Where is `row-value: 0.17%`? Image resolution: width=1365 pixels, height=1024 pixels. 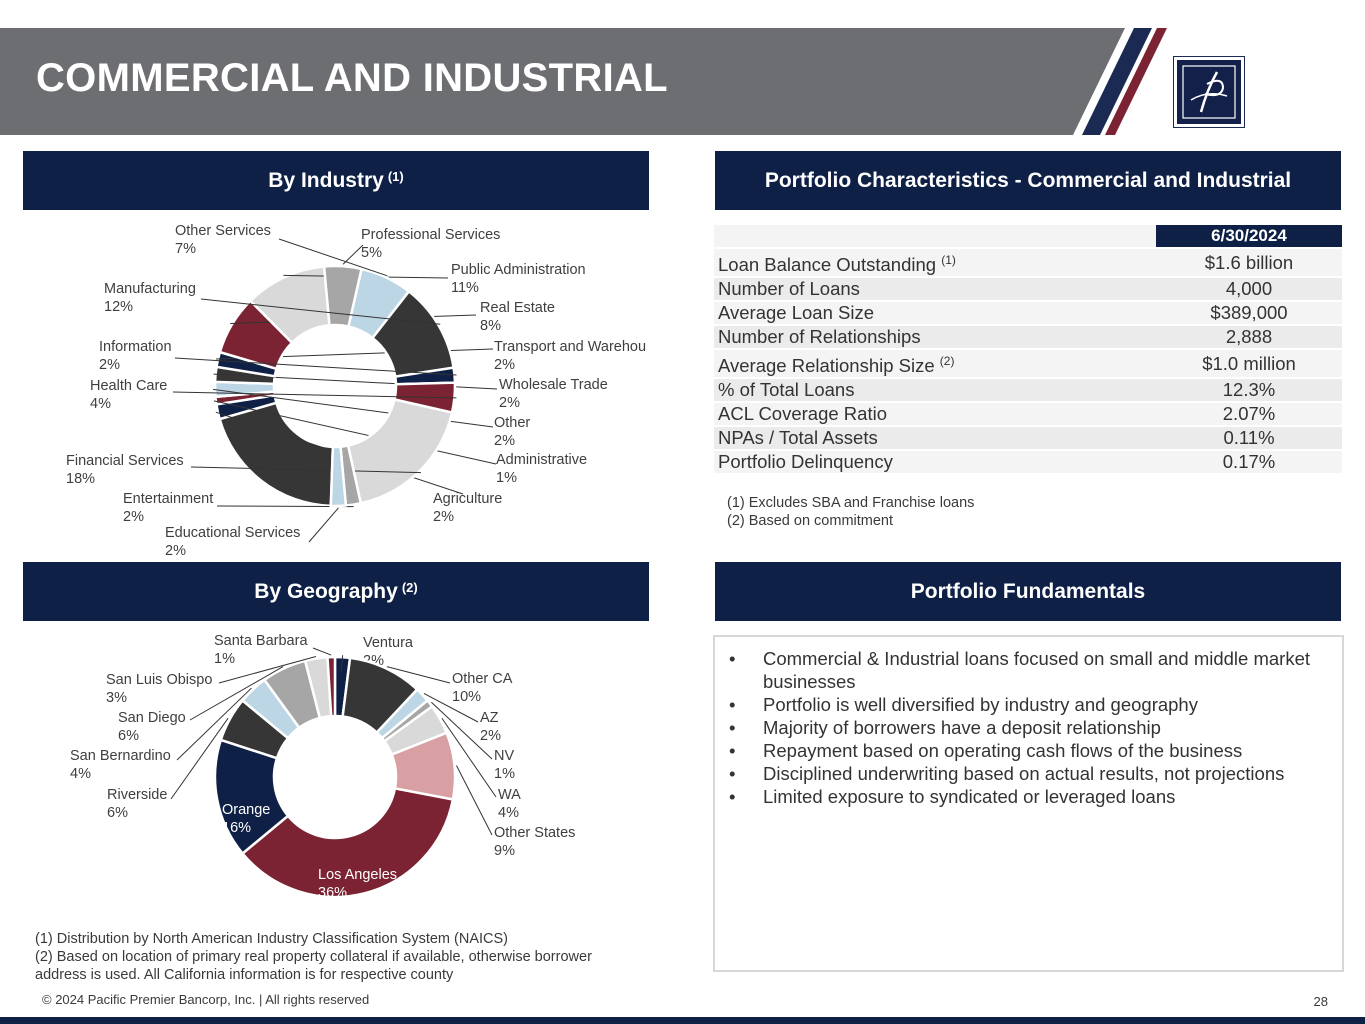
row-value: 0.17% is located at coordinates (1249, 462).